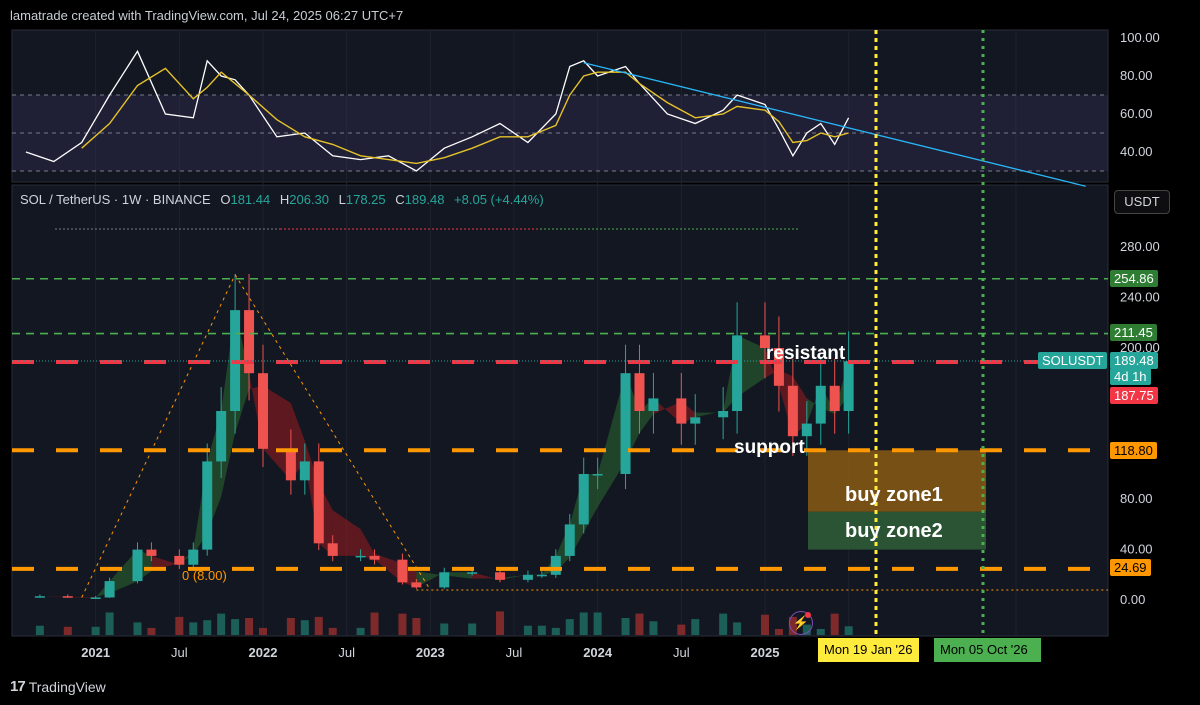  What do you see at coordinates (801, 623) in the screenshot?
I see `flash-icon: ⚡` at bounding box center [801, 623].